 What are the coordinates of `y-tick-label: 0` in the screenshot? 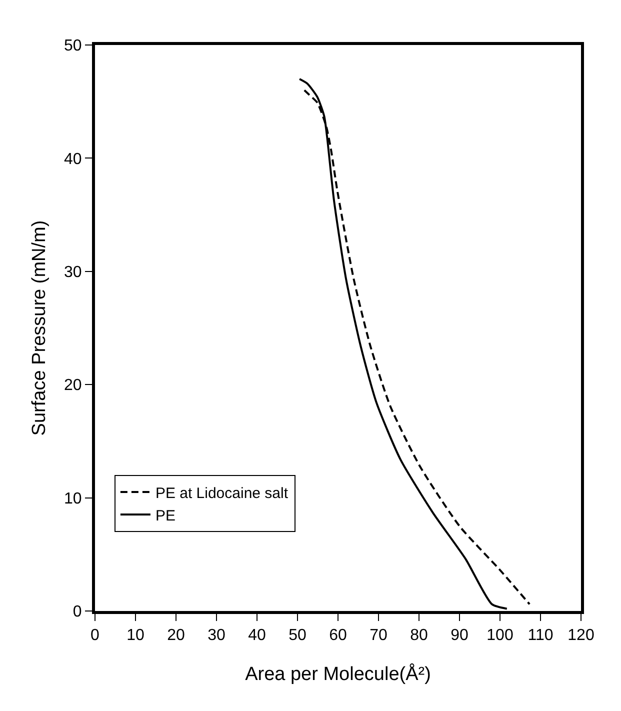 It's located at (77, 612).